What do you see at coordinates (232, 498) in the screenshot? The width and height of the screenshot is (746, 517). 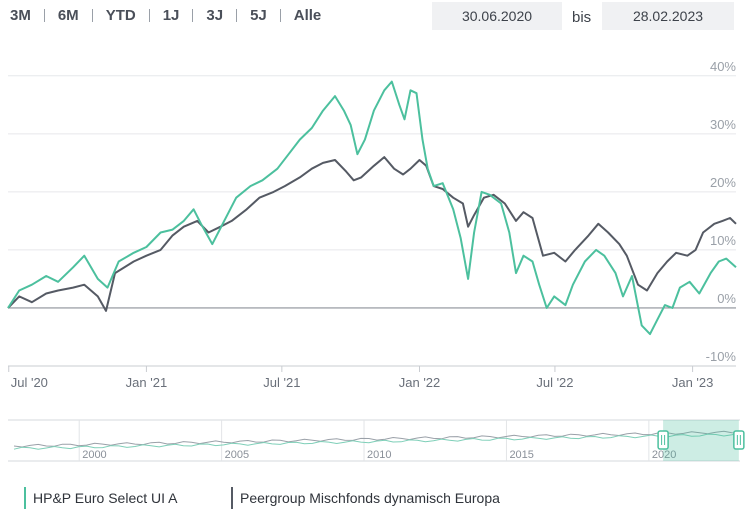 I see `legend-swatch-peergroup` at bounding box center [232, 498].